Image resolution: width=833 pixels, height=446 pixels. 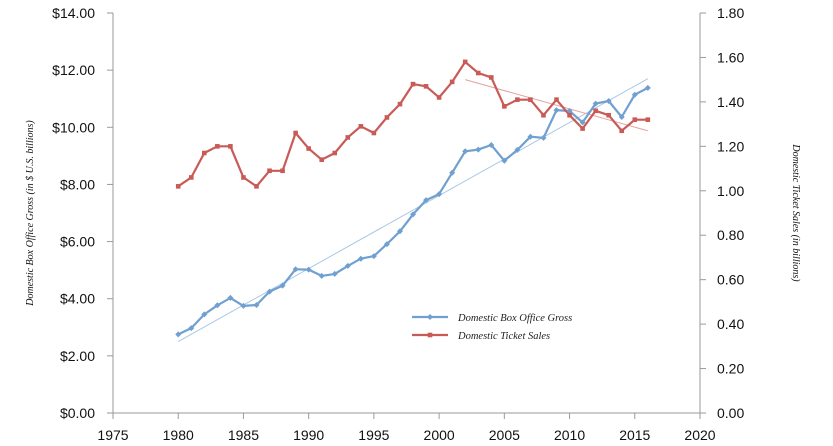 I want to click on left-y-tick-label: $8.00, so click(x=77, y=184).